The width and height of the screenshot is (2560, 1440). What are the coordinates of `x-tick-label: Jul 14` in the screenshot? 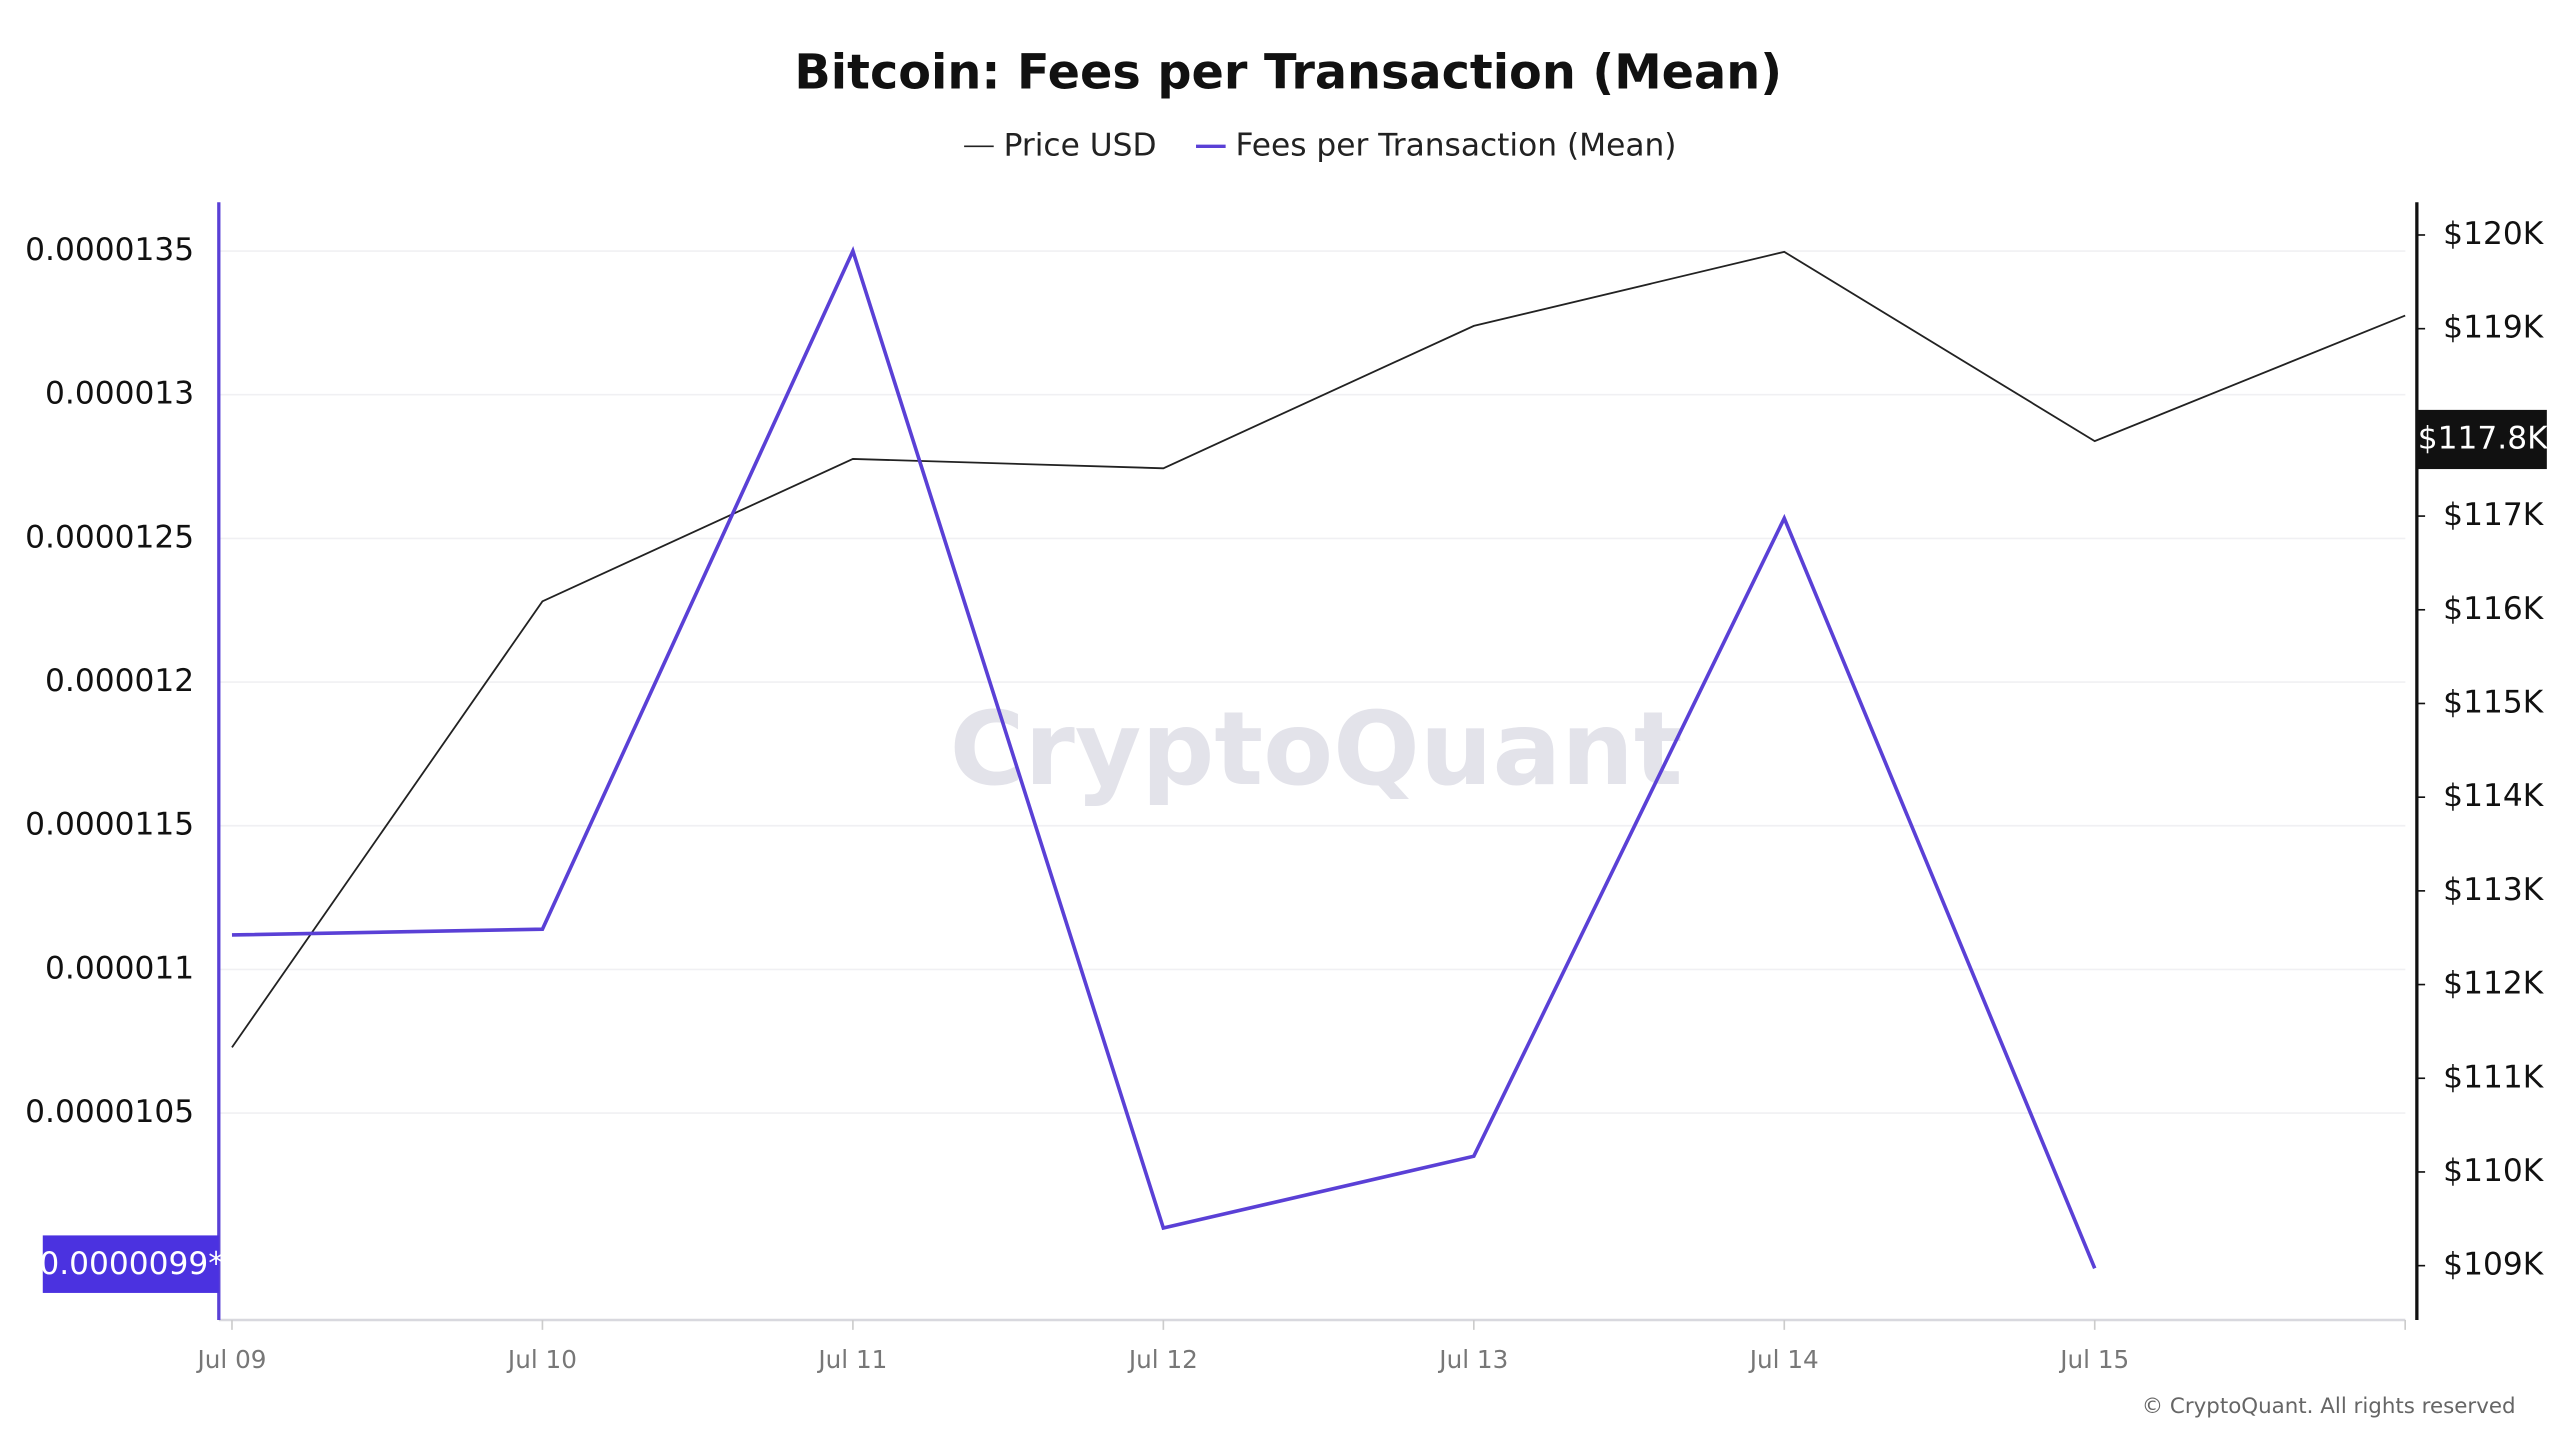 It's located at (1783, 1359).